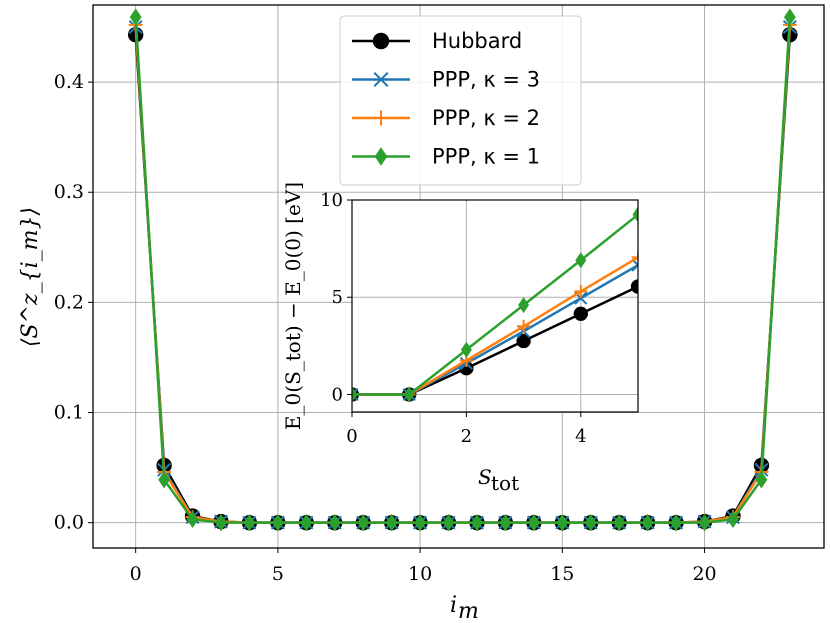 The height and width of the screenshot is (623, 830). Describe the element at coordinates (486, 157) in the screenshot. I see `legend-label: PPP, κ = 1` at that location.